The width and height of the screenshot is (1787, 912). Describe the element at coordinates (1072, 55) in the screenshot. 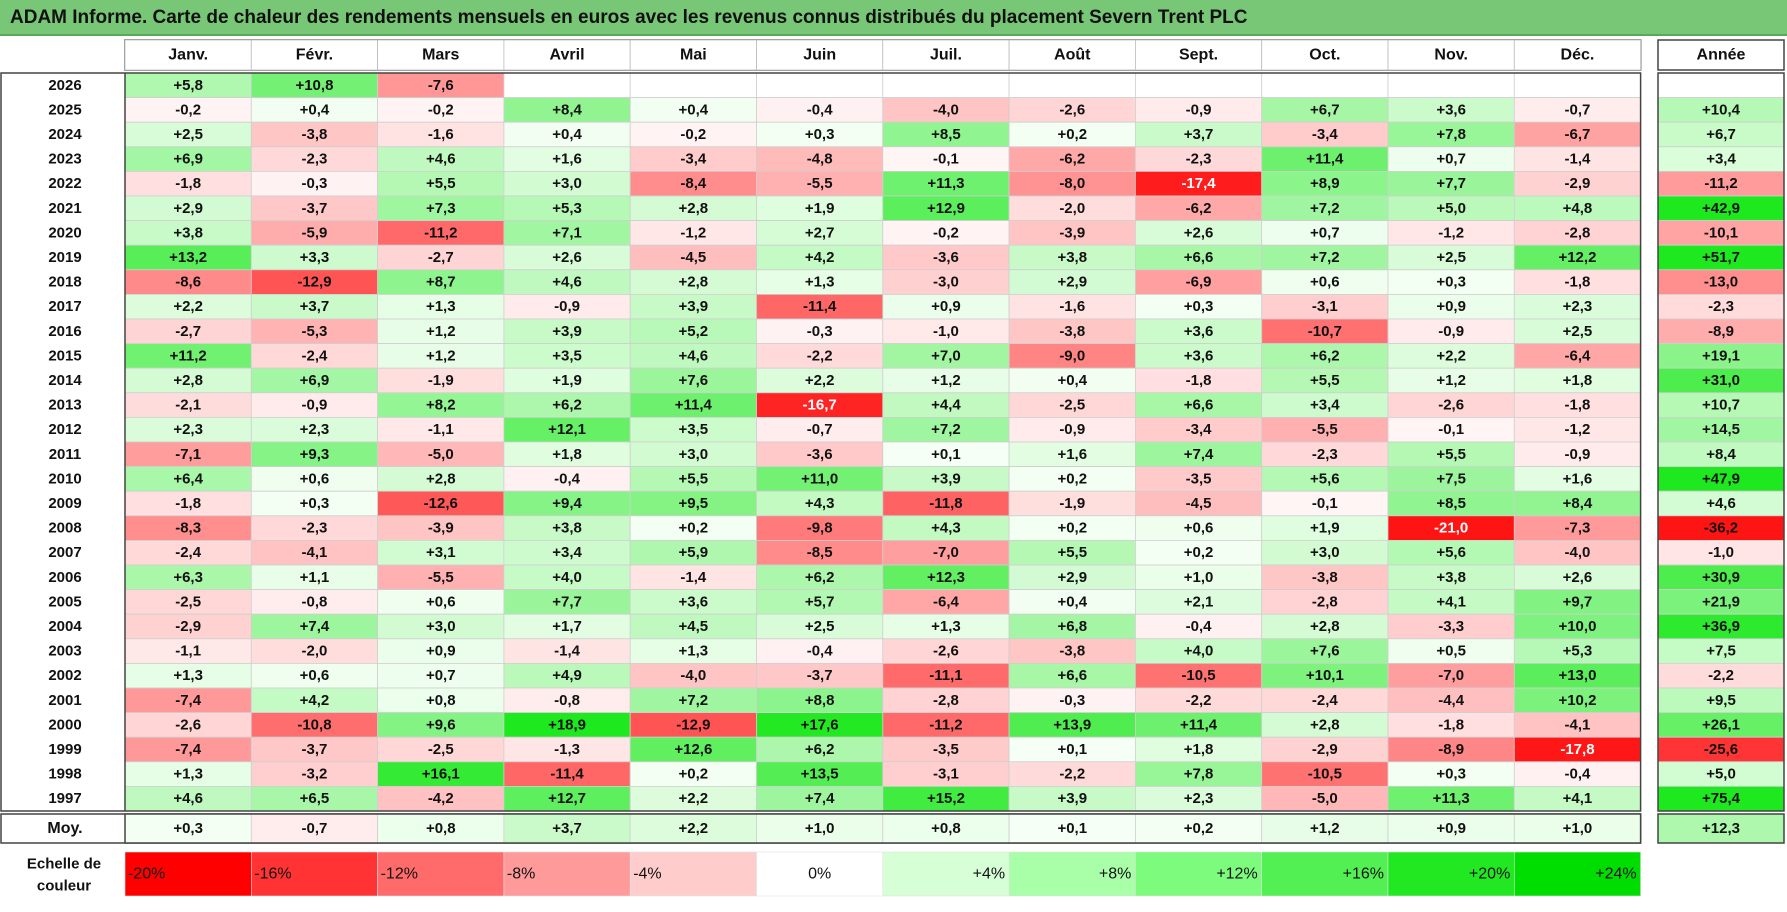

I see `month-header-label: Août` at that location.